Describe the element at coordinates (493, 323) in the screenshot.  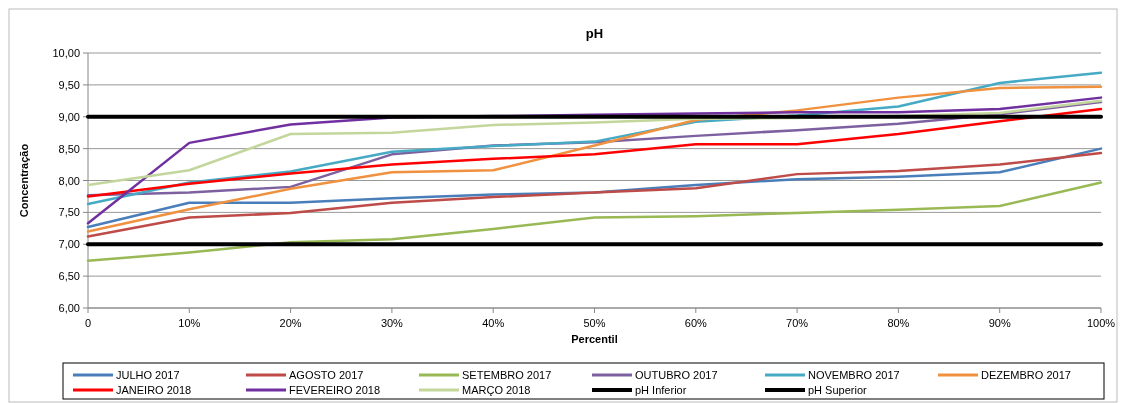
I see `x-tick-label: 40%` at that location.